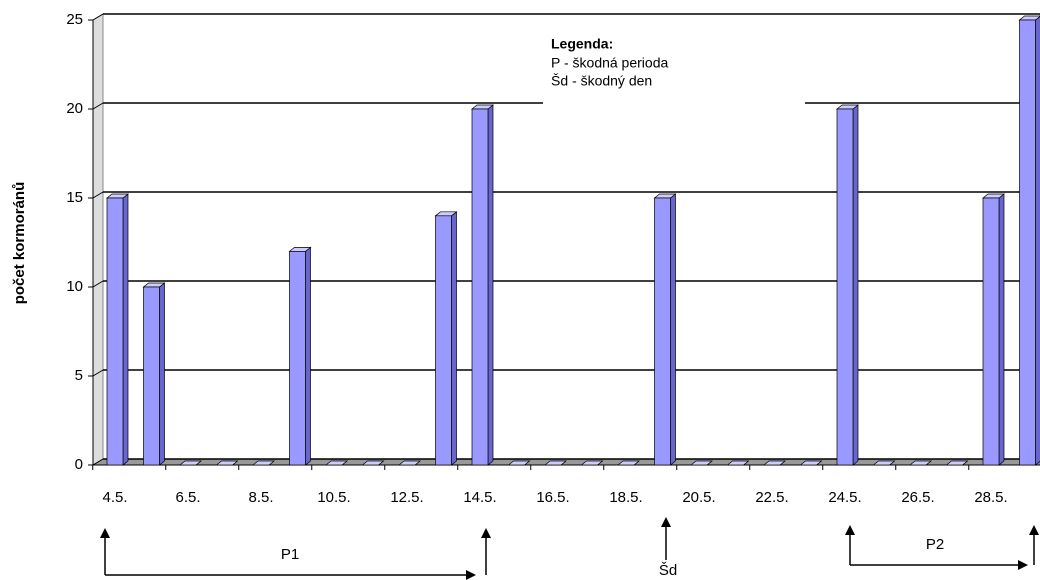 The height and width of the screenshot is (580, 1040). Describe the element at coordinates (990, 497) in the screenshot. I see `x-tick-label: 28.5.` at that location.